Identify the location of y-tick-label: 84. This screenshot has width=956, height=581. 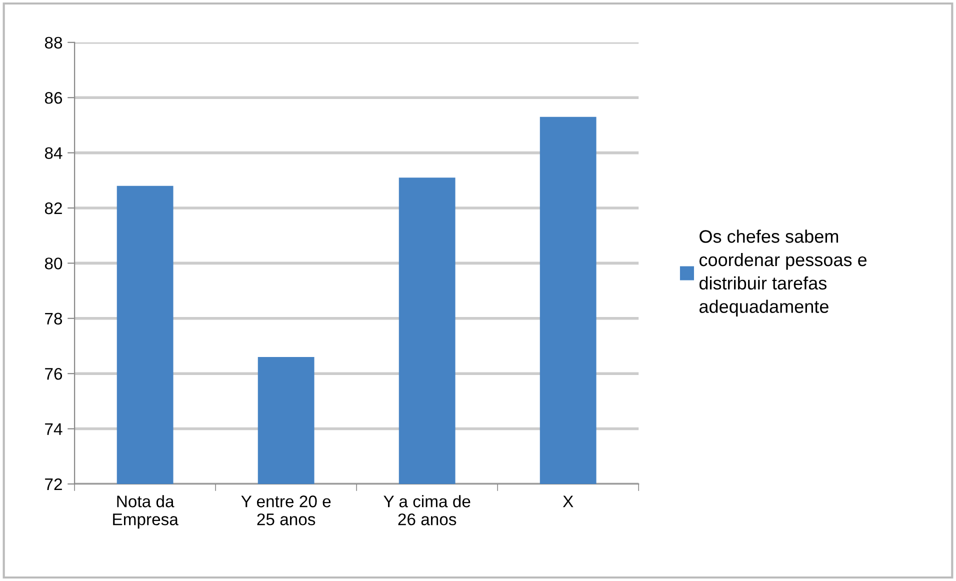
(53, 153).